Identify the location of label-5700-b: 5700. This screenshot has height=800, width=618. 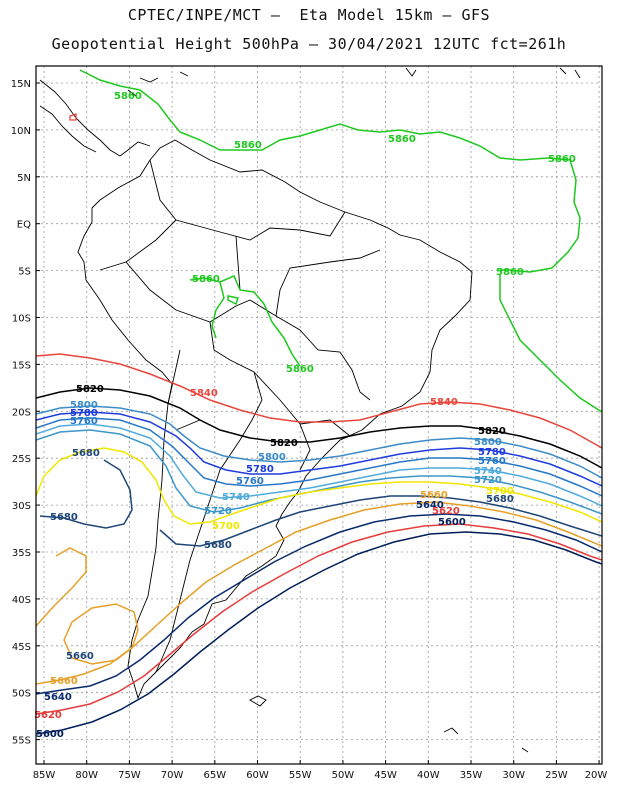
(500, 491).